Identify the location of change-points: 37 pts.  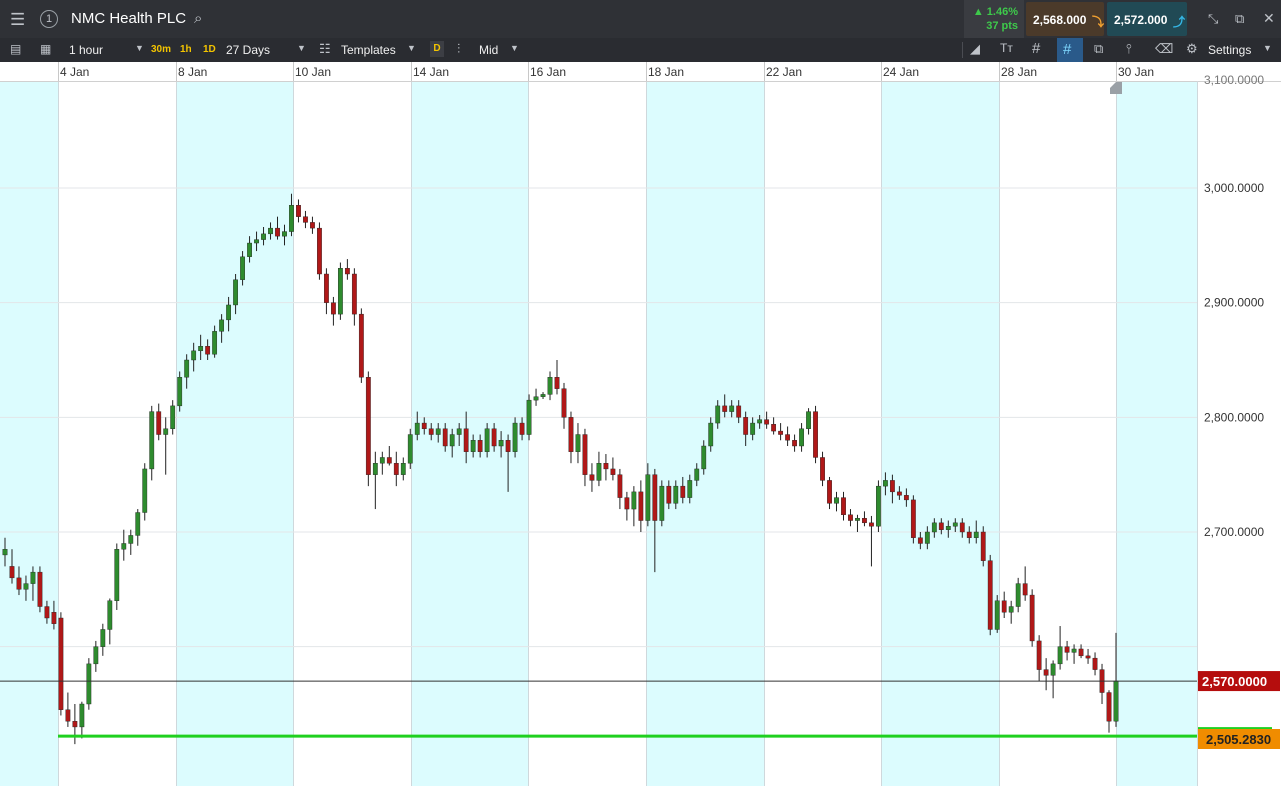
(1002, 26).